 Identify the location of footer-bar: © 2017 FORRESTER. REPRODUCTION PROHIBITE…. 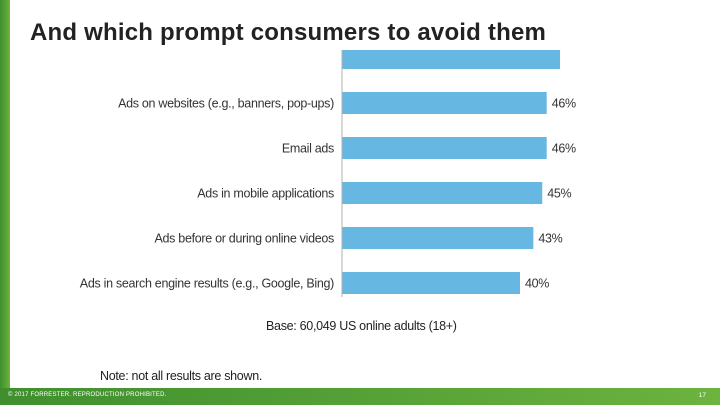
(360, 396).